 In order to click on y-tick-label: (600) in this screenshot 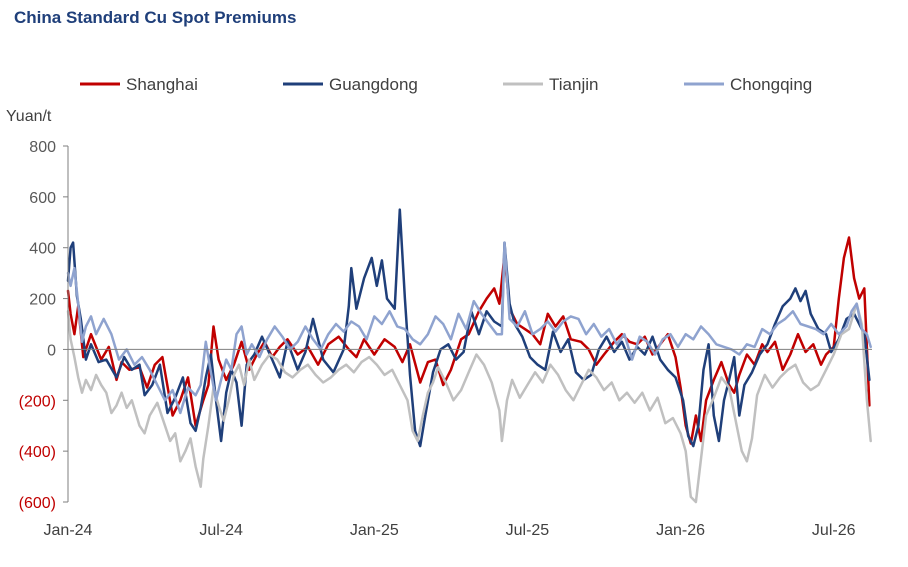, I will do `click(37, 503)`.